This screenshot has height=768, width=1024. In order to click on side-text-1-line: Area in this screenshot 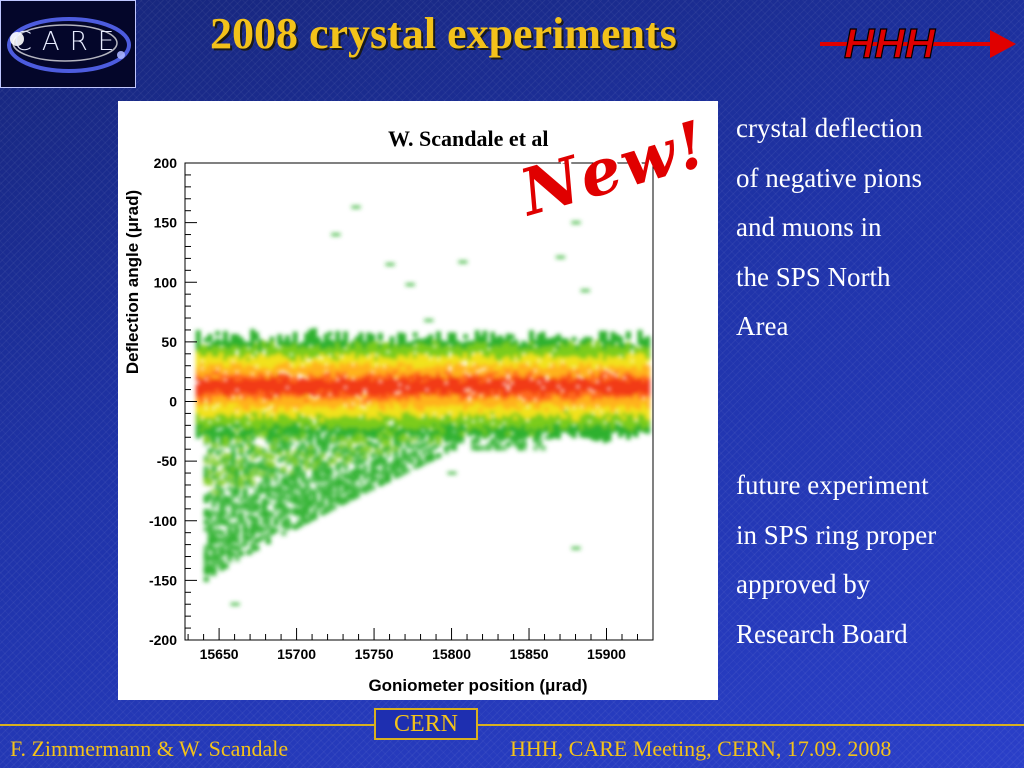, I will do `click(762, 326)`.